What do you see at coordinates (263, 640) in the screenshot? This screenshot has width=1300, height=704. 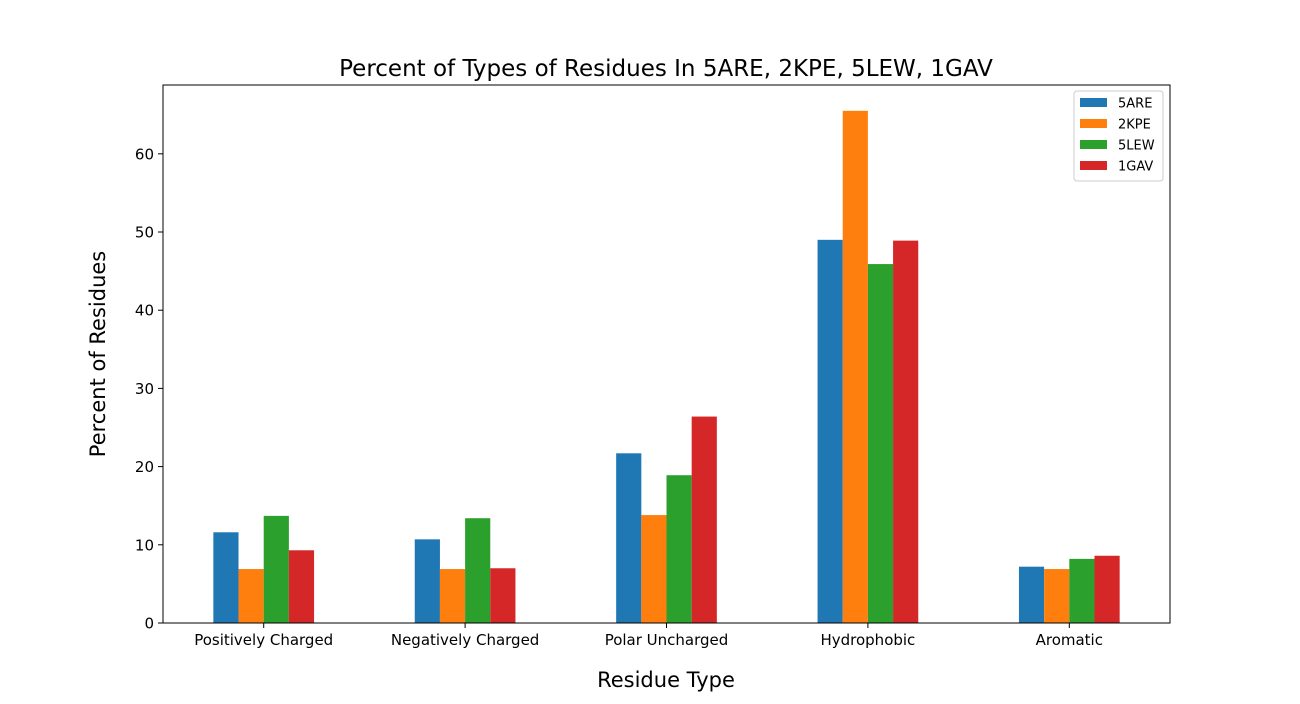 I see `x-tick-label: Positively Charged` at bounding box center [263, 640].